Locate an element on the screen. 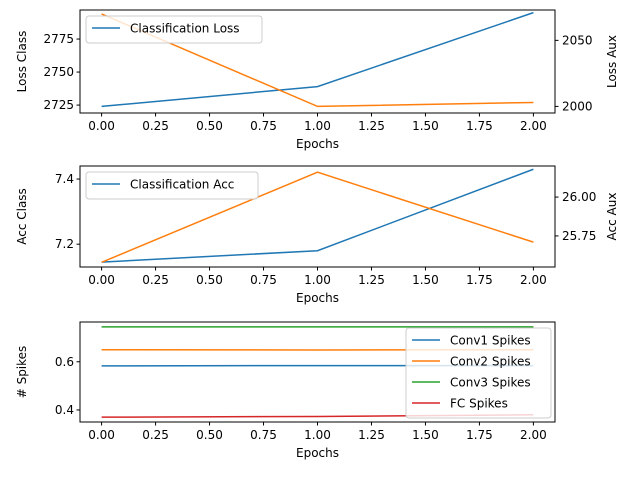  y-tick-label: 0.4 is located at coordinates (64, 410).